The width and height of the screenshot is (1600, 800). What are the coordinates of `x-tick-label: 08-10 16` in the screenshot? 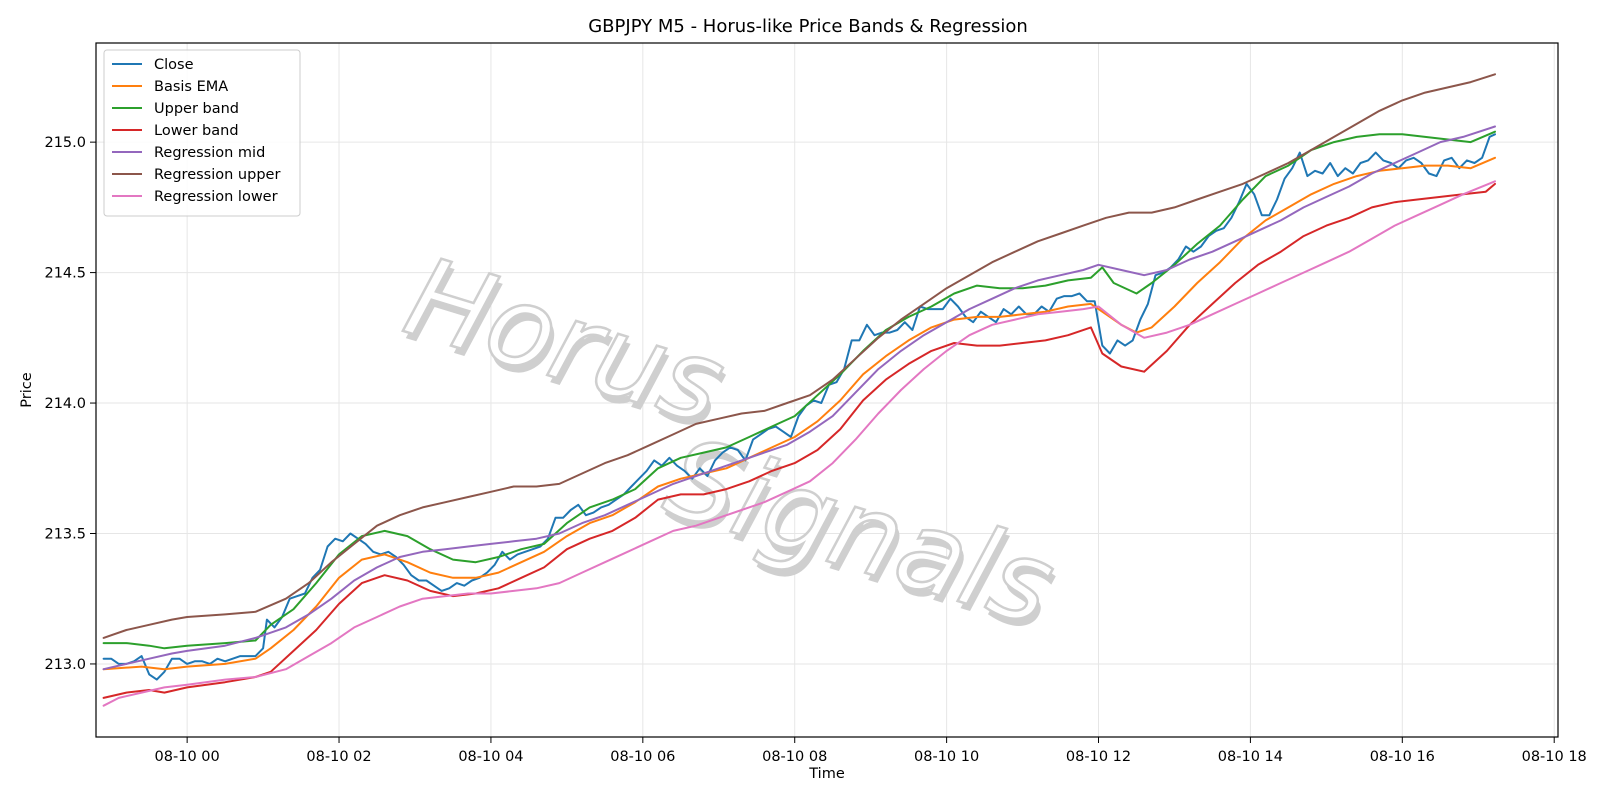 It's located at (1402, 757).